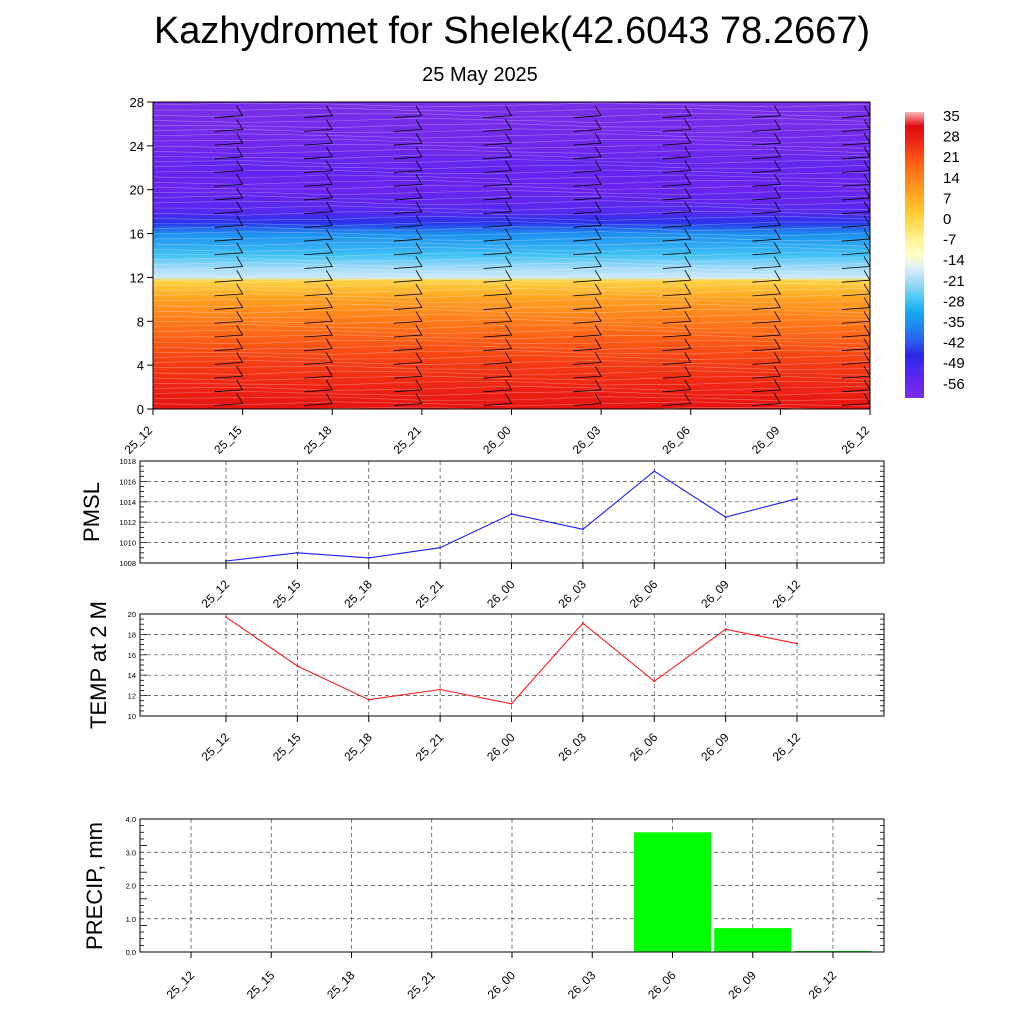 This screenshot has height=1024, width=1024. I want to click on y-tick-label: 1018, so click(127, 461).